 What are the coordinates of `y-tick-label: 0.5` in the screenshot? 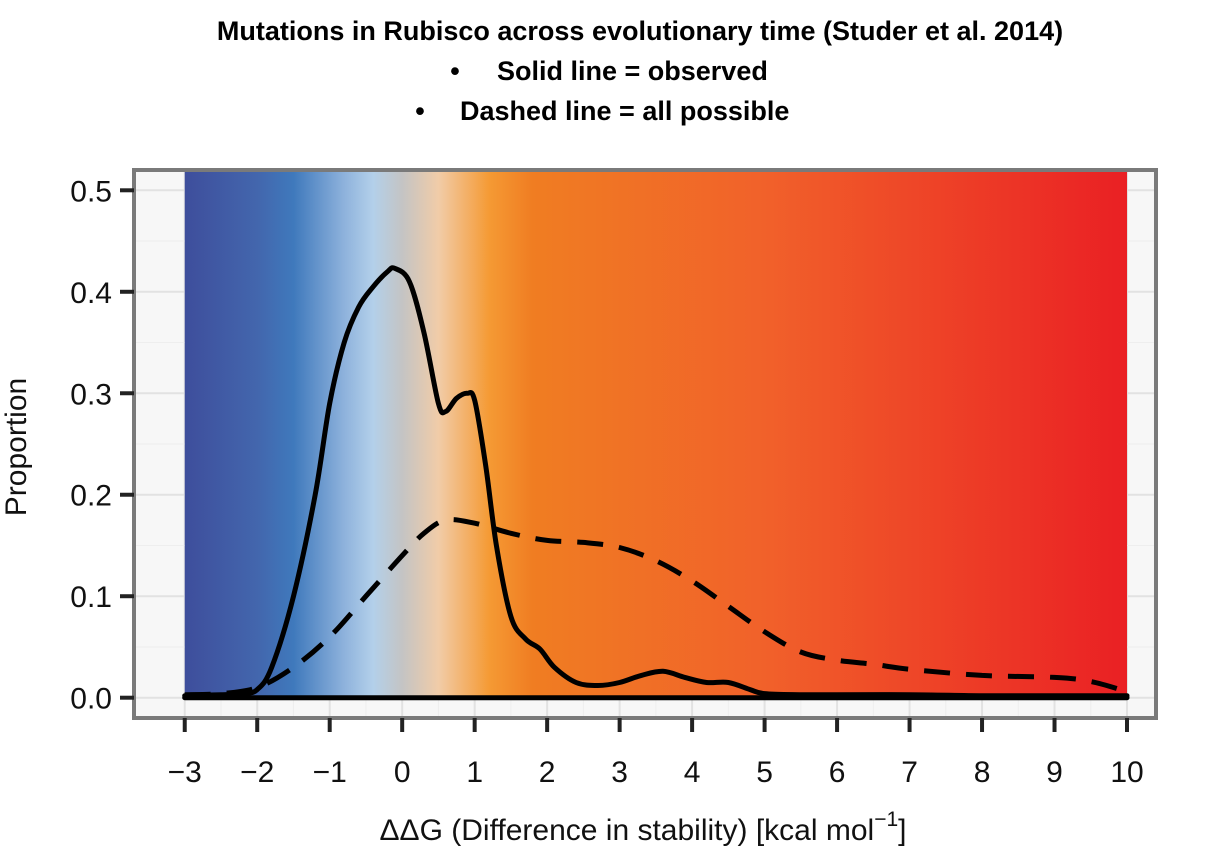 It's located at (91, 191).